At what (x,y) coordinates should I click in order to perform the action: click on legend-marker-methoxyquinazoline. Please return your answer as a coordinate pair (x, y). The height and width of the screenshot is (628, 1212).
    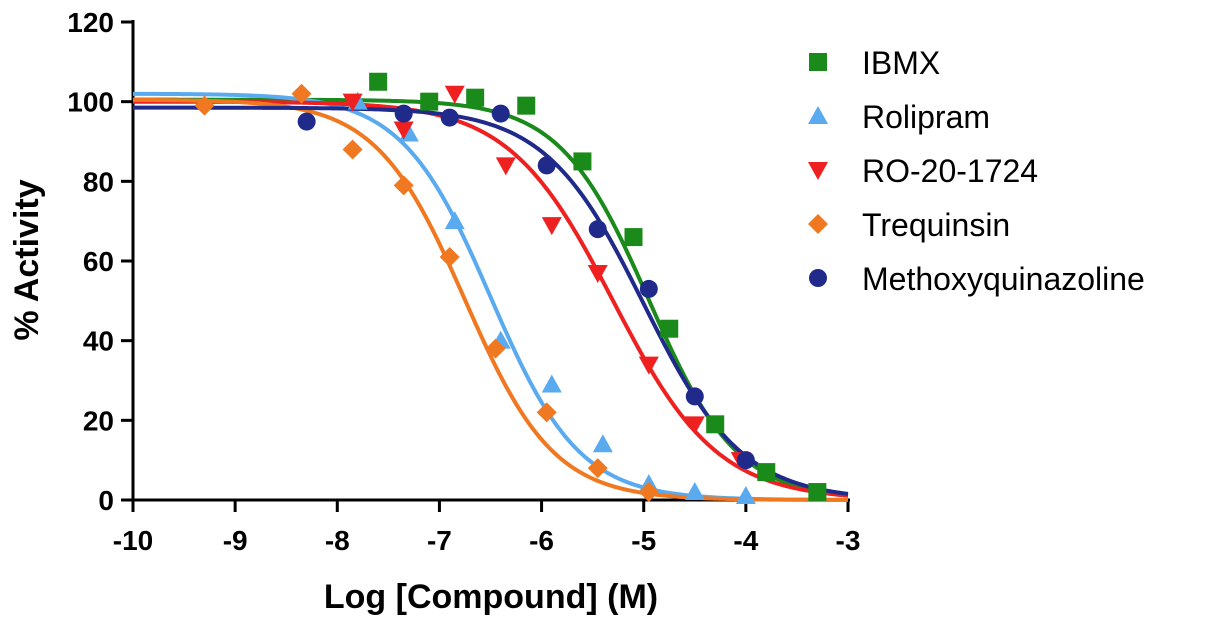
    Looking at the image, I should click on (818, 278).